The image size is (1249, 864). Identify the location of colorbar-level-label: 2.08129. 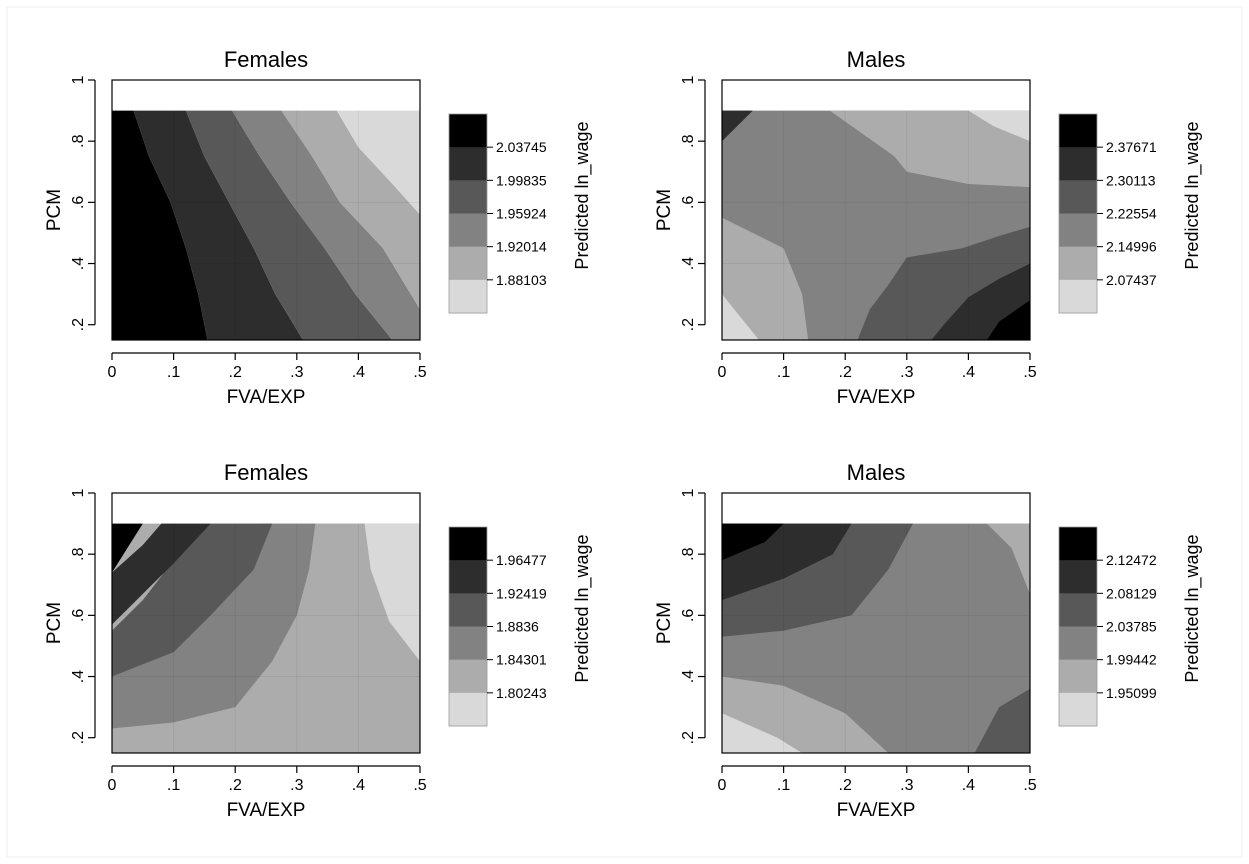
(1131, 593).